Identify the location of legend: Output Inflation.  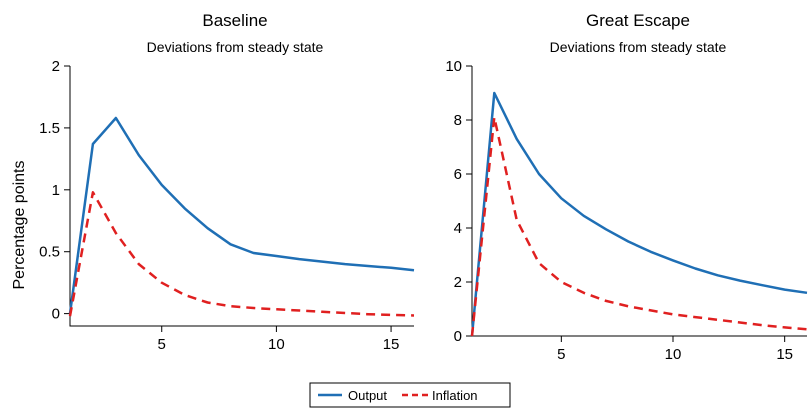
(410, 395).